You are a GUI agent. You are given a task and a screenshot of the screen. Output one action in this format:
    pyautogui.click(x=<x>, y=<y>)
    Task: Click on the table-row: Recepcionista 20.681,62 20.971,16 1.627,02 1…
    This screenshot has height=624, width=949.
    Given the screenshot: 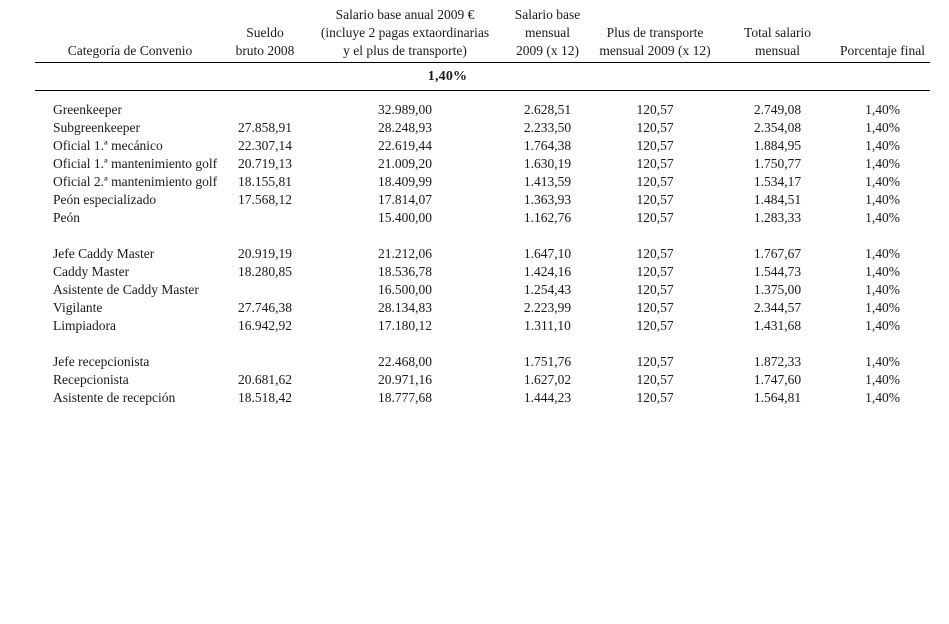 What is the action you would take?
    pyautogui.click(x=482, y=380)
    